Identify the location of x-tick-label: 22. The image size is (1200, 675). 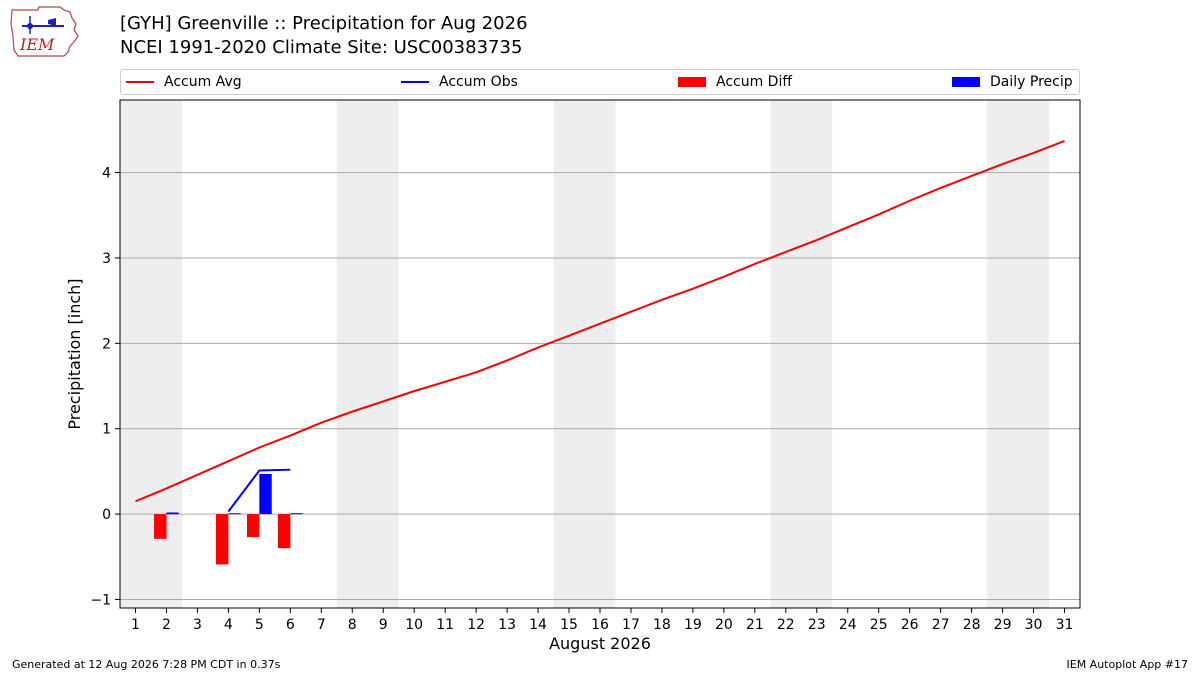
(786, 625).